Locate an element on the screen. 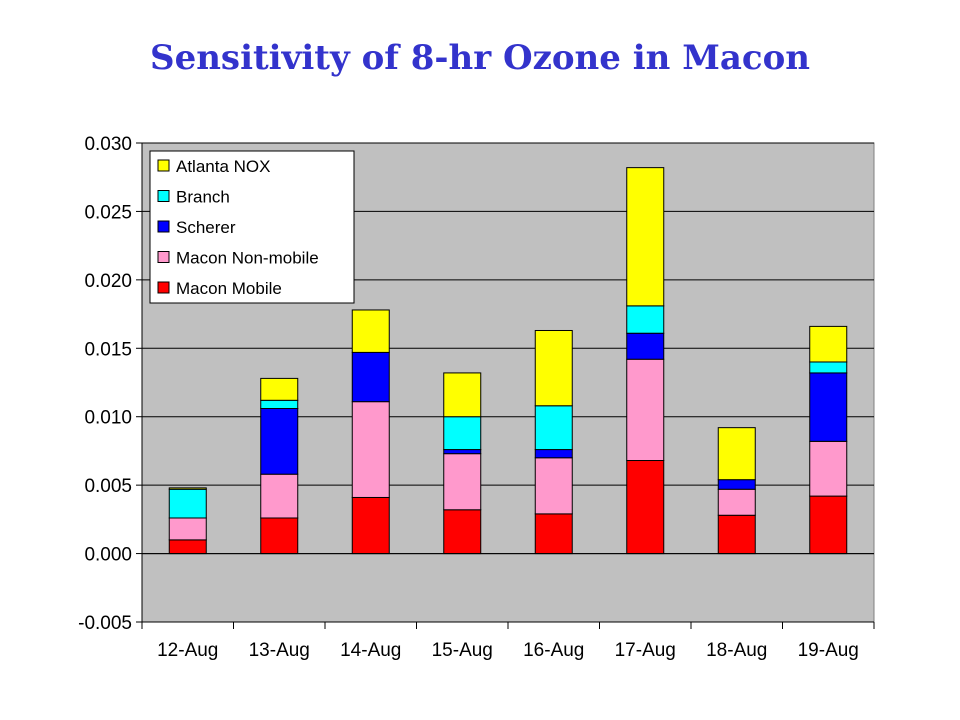  y-tick-label: 0.025 is located at coordinates (108, 212).